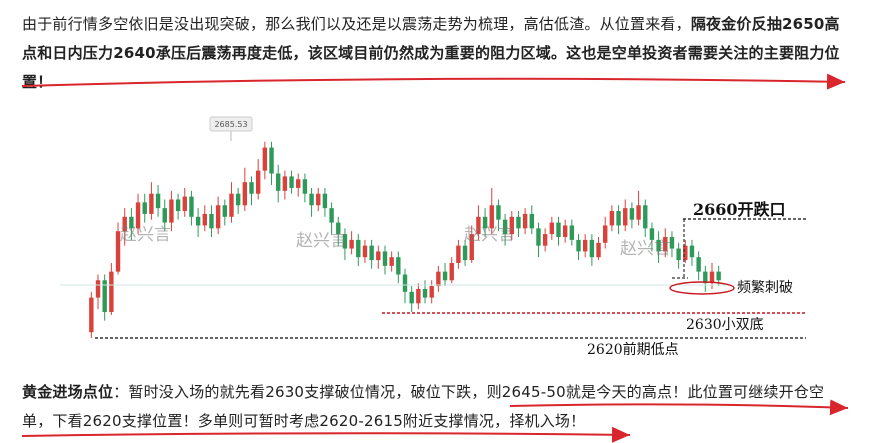  What do you see at coordinates (739, 209) in the screenshot?
I see `gap-annotation: 2660开跌口` at bounding box center [739, 209].